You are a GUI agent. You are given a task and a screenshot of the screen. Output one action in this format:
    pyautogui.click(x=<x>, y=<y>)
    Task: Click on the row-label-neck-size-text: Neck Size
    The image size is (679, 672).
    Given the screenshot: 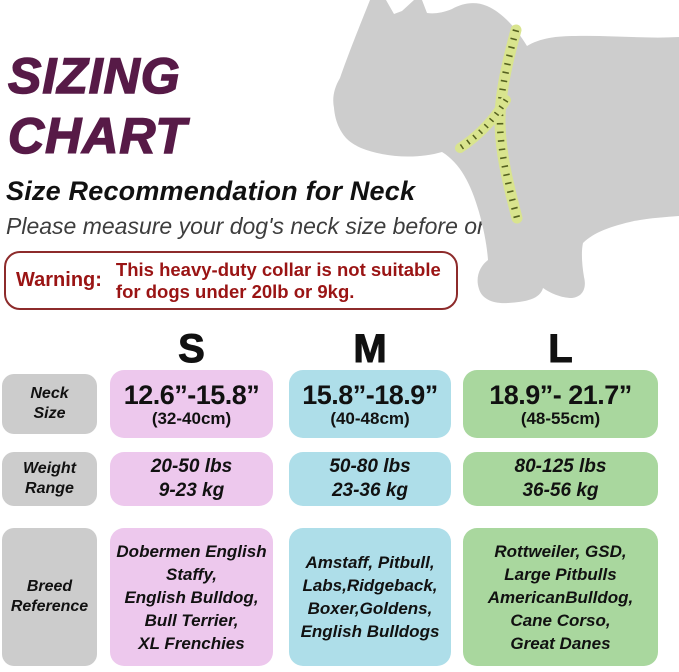 What is the action you would take?
    pyautogui.click(x=49, y=403)
    